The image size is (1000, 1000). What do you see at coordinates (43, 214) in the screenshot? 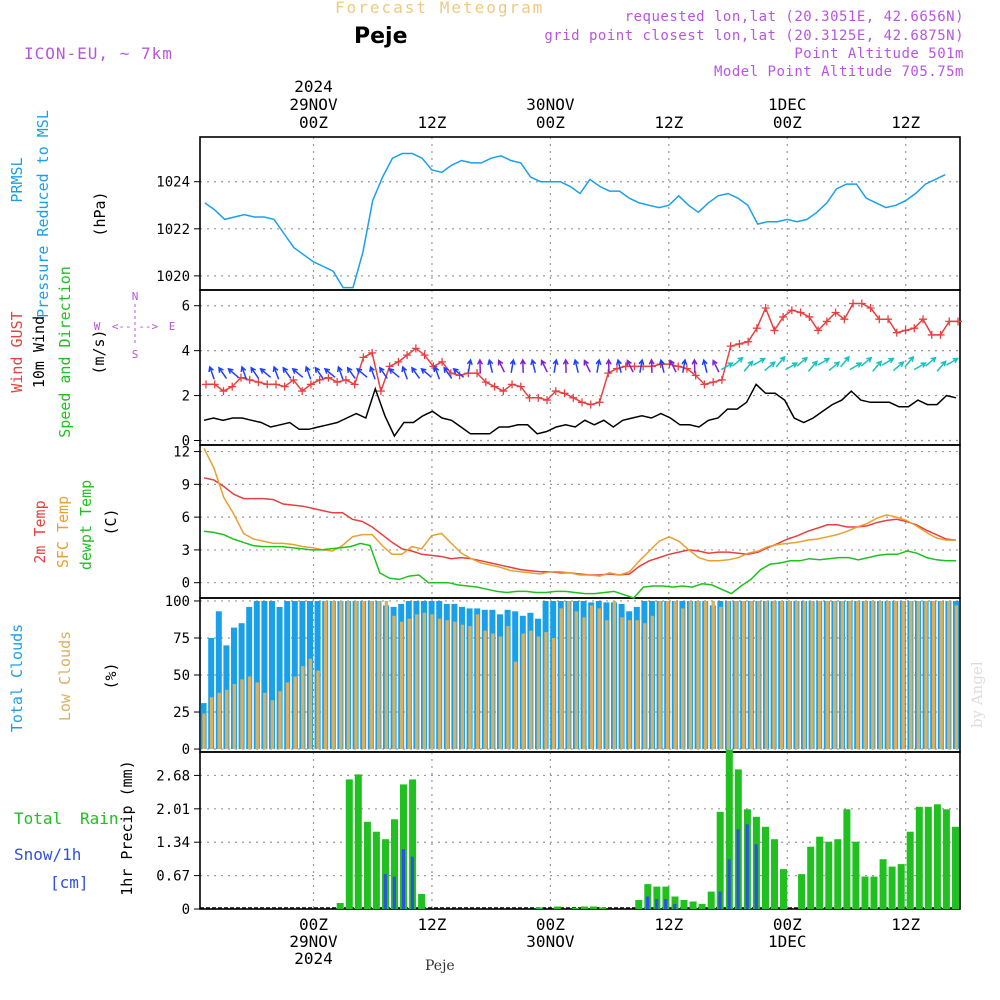
I see `pressure-label-long: Pressure Reduced to MSL` at bounding box center [43, 214].